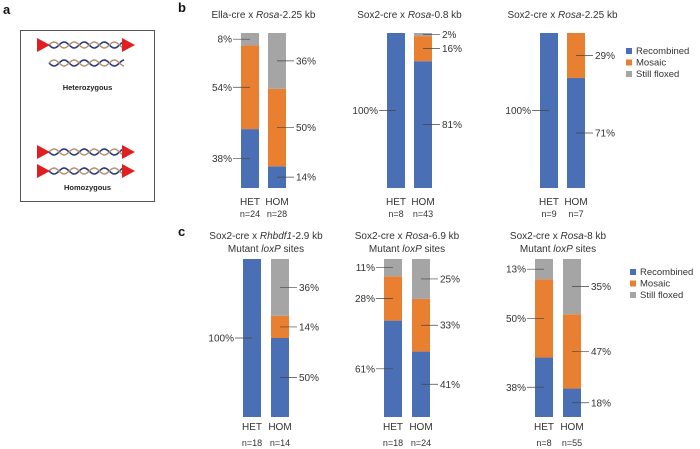 The width and height of the screenshot is (700, 449). I want to click on zygosity-schematic: Heterozygous Homozygous, so click(87, 116).